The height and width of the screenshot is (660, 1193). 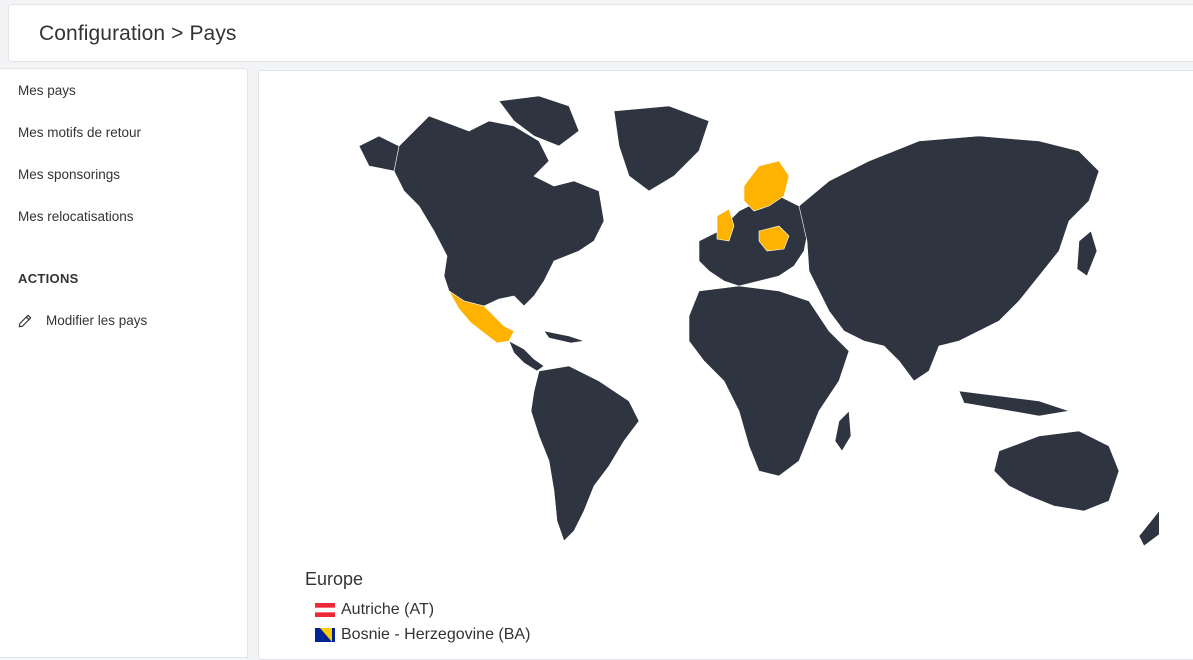 What do you see at coordinates (774, 238) in the screenshot?
I see `map-central-europe` at bounding box center [774, 238].